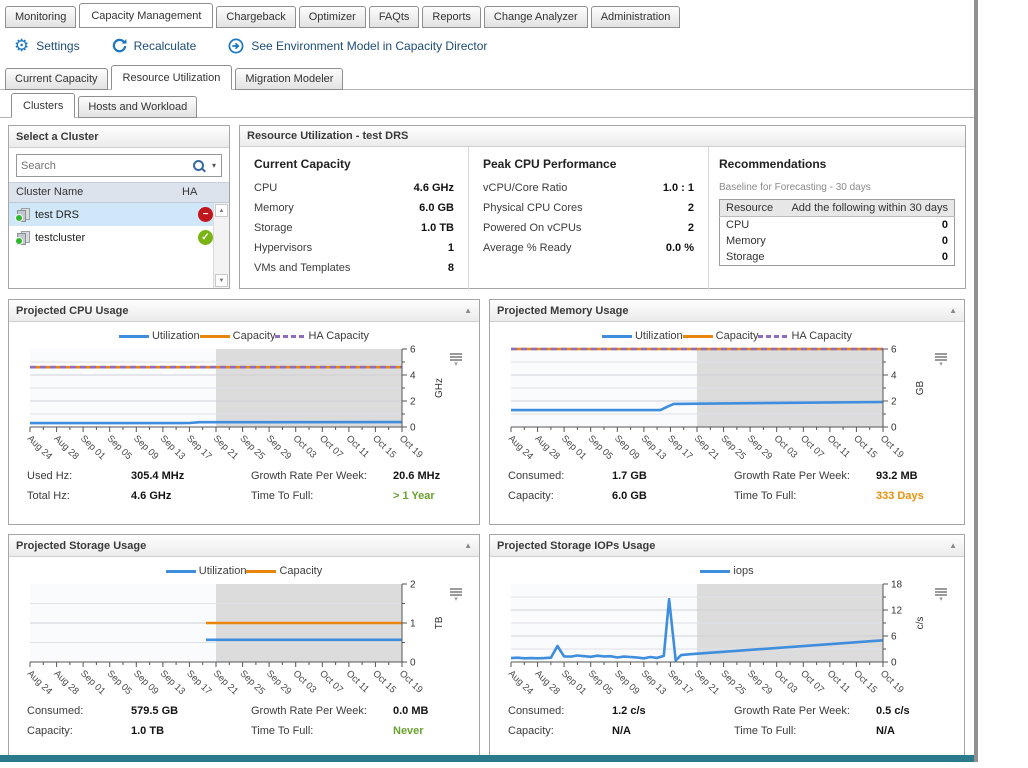  What do you see at coordinates (138, 107) in the screenshot?
I see `subsubtab-hosts-and-workload: Hosts and Workload` at bounding box center [138, 107].